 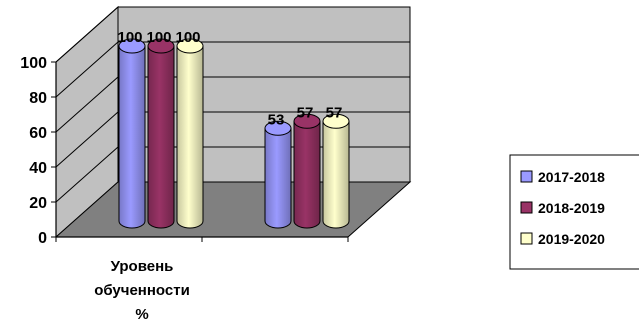 What do you see at coordinates (141, 314) in the screenshot?
I see `category-label-line: %` at bounding box center [141, 314].